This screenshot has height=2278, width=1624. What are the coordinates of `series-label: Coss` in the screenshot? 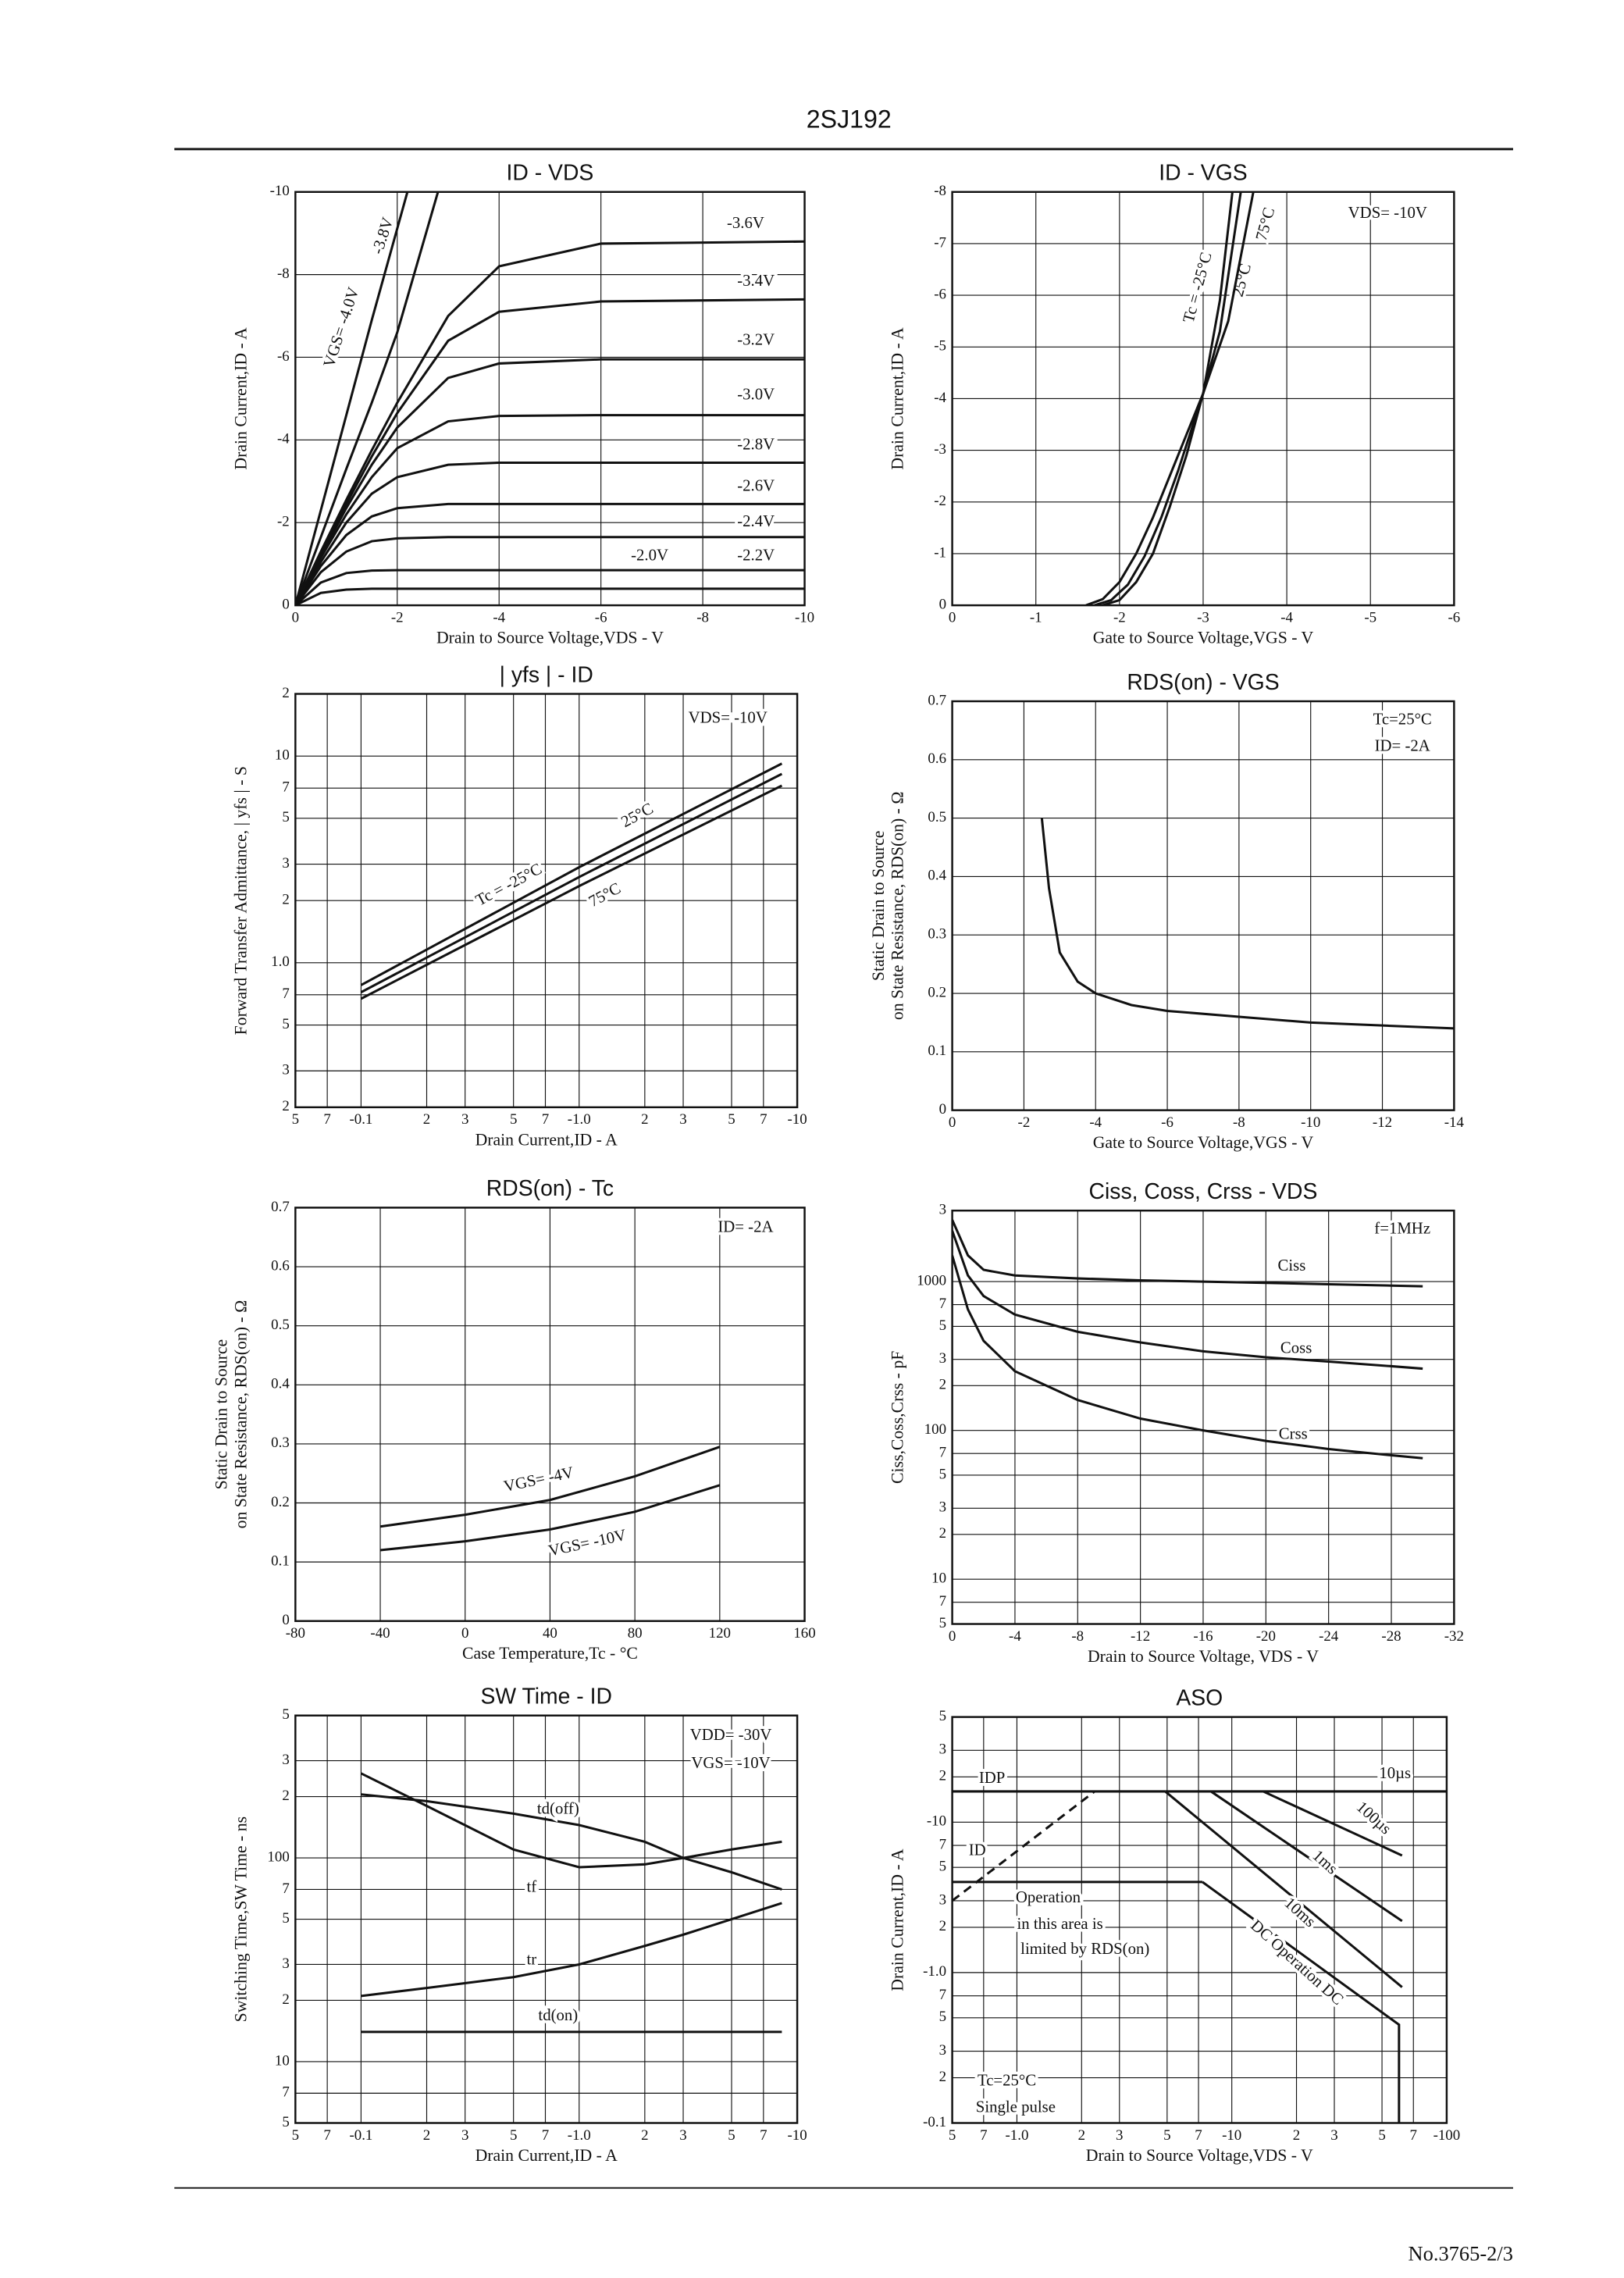 It's located at (1296, 1348).